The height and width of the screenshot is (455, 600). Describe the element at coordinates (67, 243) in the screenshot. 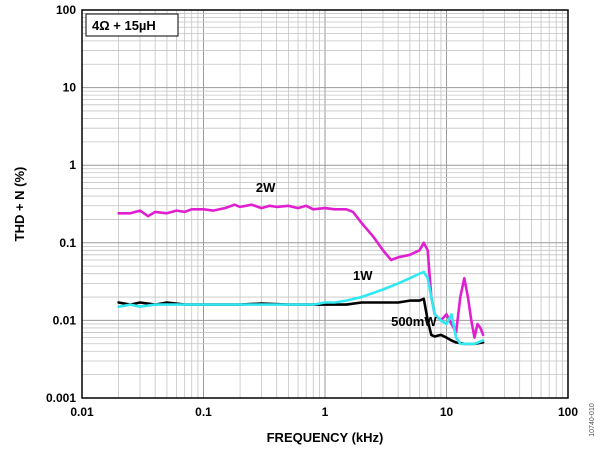

I see `y-tick-label: 0.1` at that location.